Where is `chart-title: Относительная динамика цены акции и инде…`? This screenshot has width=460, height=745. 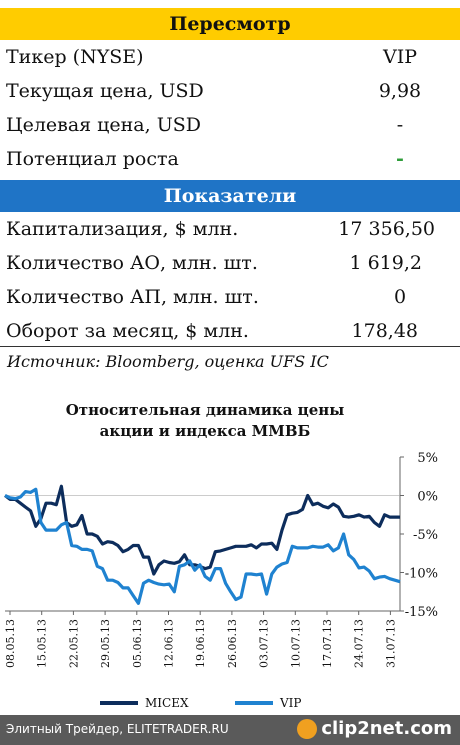 chart-title: Относительная динамика цены акции и инде… is located at coordinates (205, 421).